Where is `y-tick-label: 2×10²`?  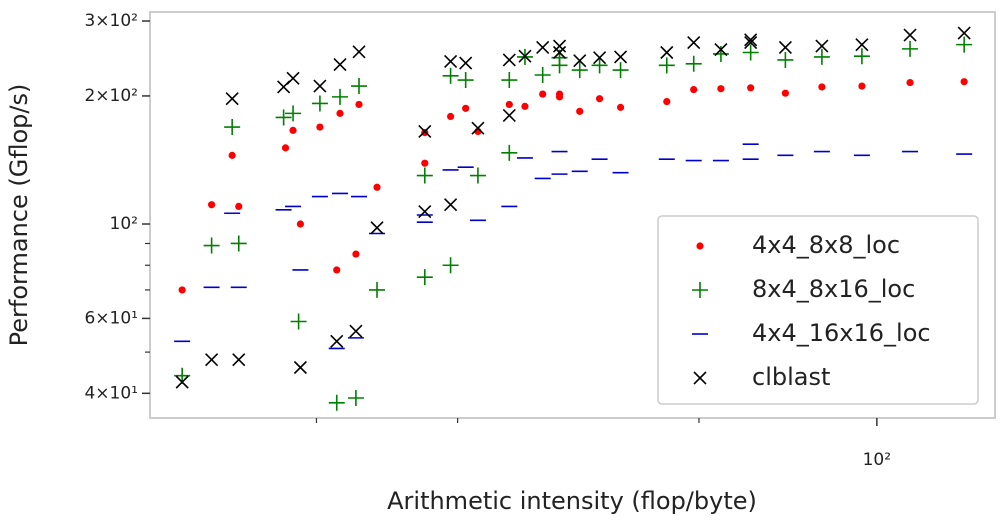 y-tick-label: 2×10² is located at coordinates (111, 96).